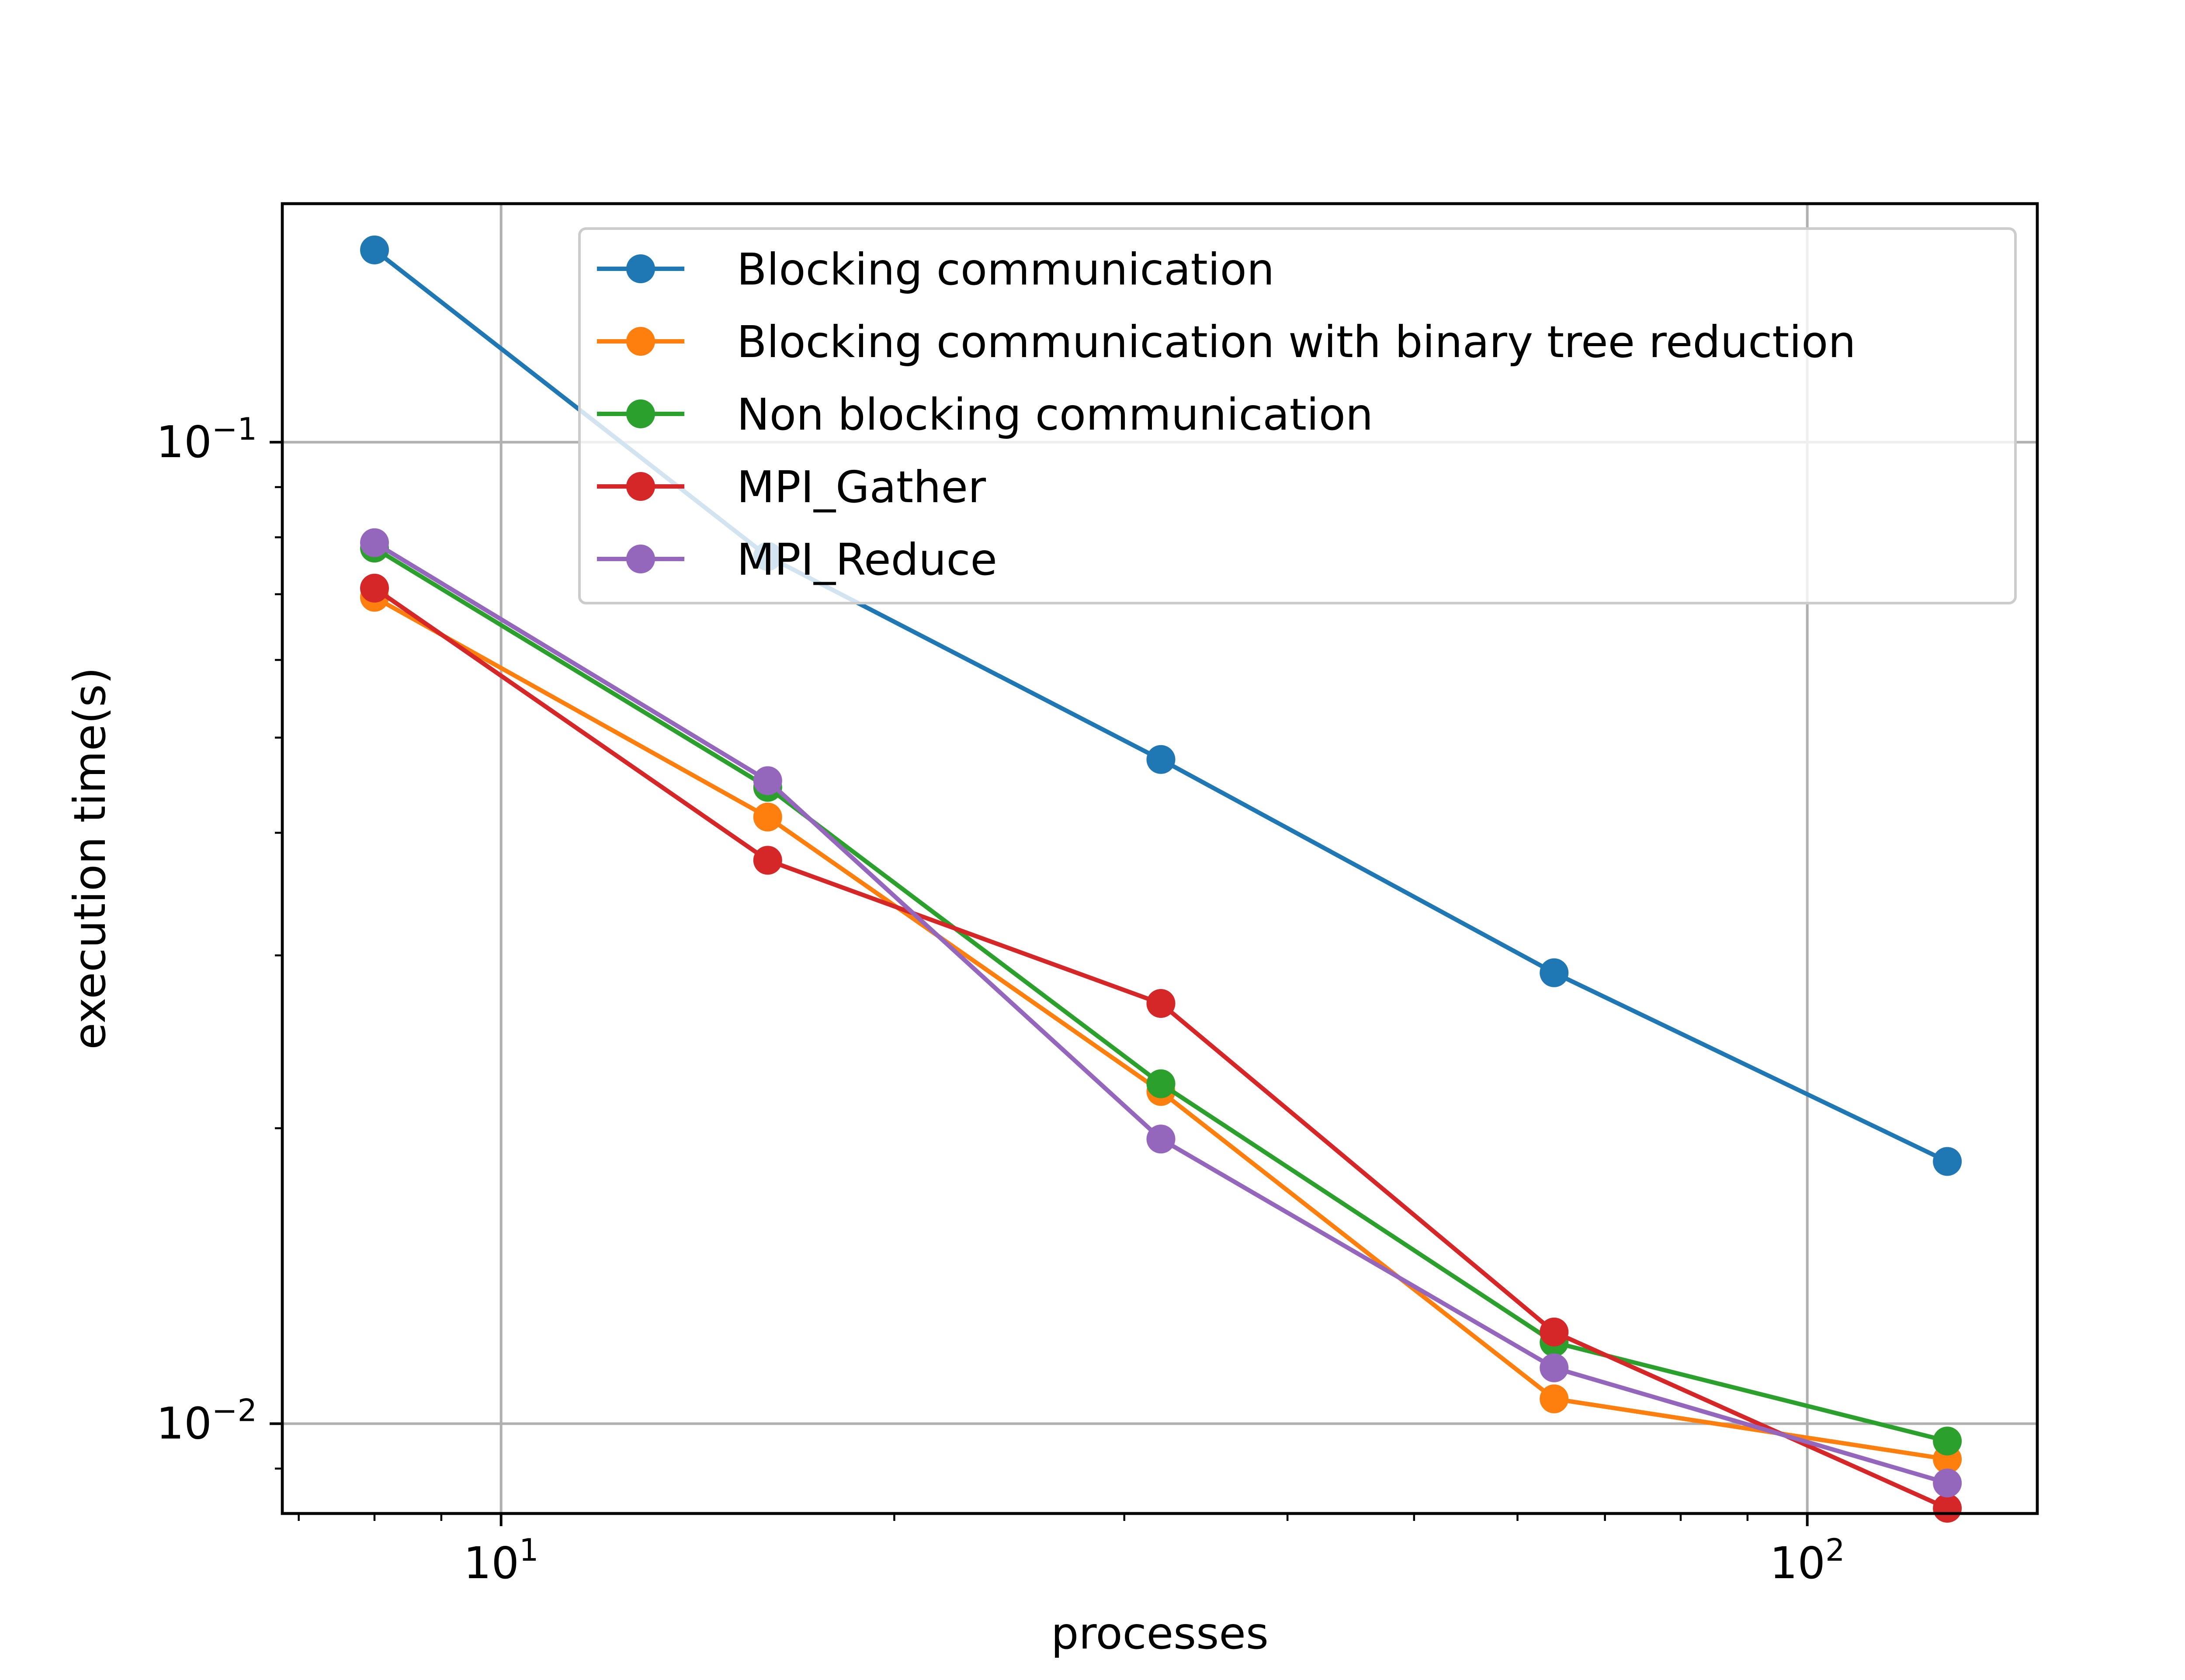  I want to click on legend-entry-label: MPI_Gather, so click(862, 487).